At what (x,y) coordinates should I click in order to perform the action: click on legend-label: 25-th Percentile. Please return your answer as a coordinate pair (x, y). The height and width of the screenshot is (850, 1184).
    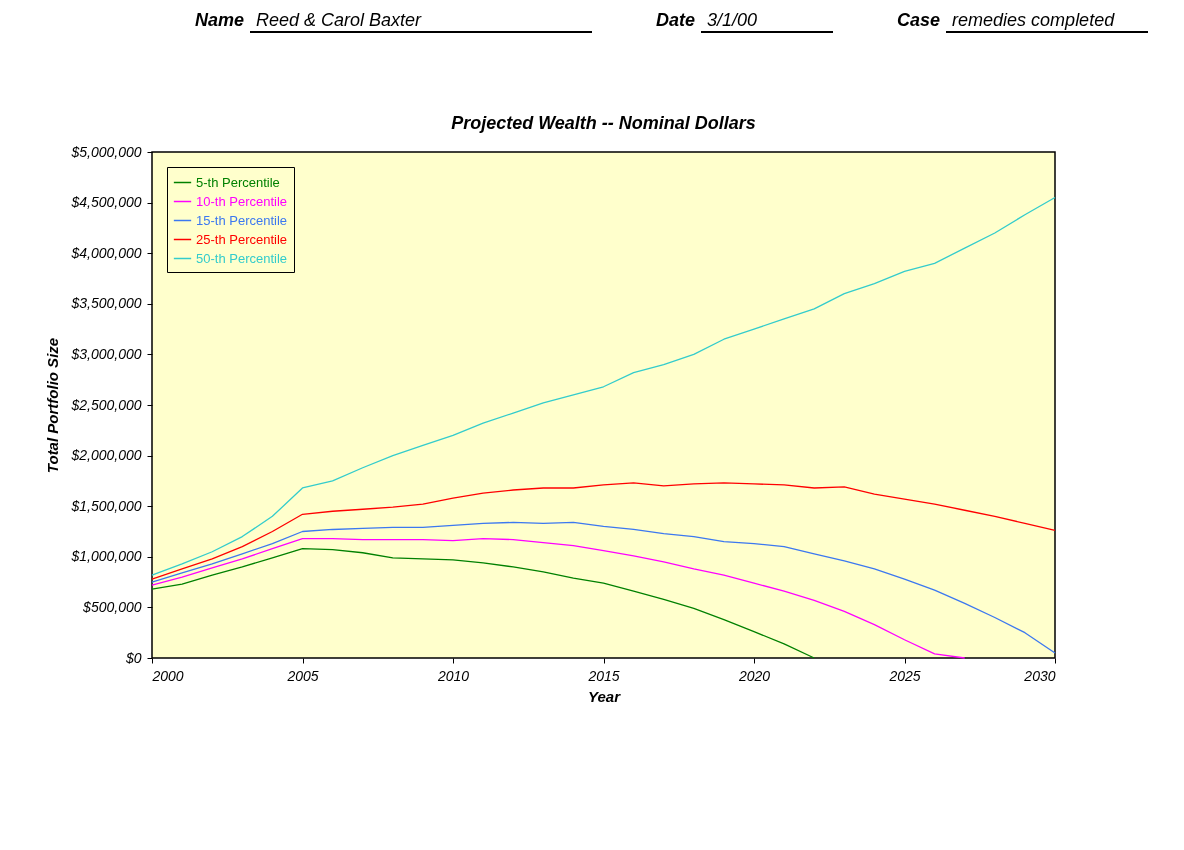
    Looking at the image, I should click on (242, 239).